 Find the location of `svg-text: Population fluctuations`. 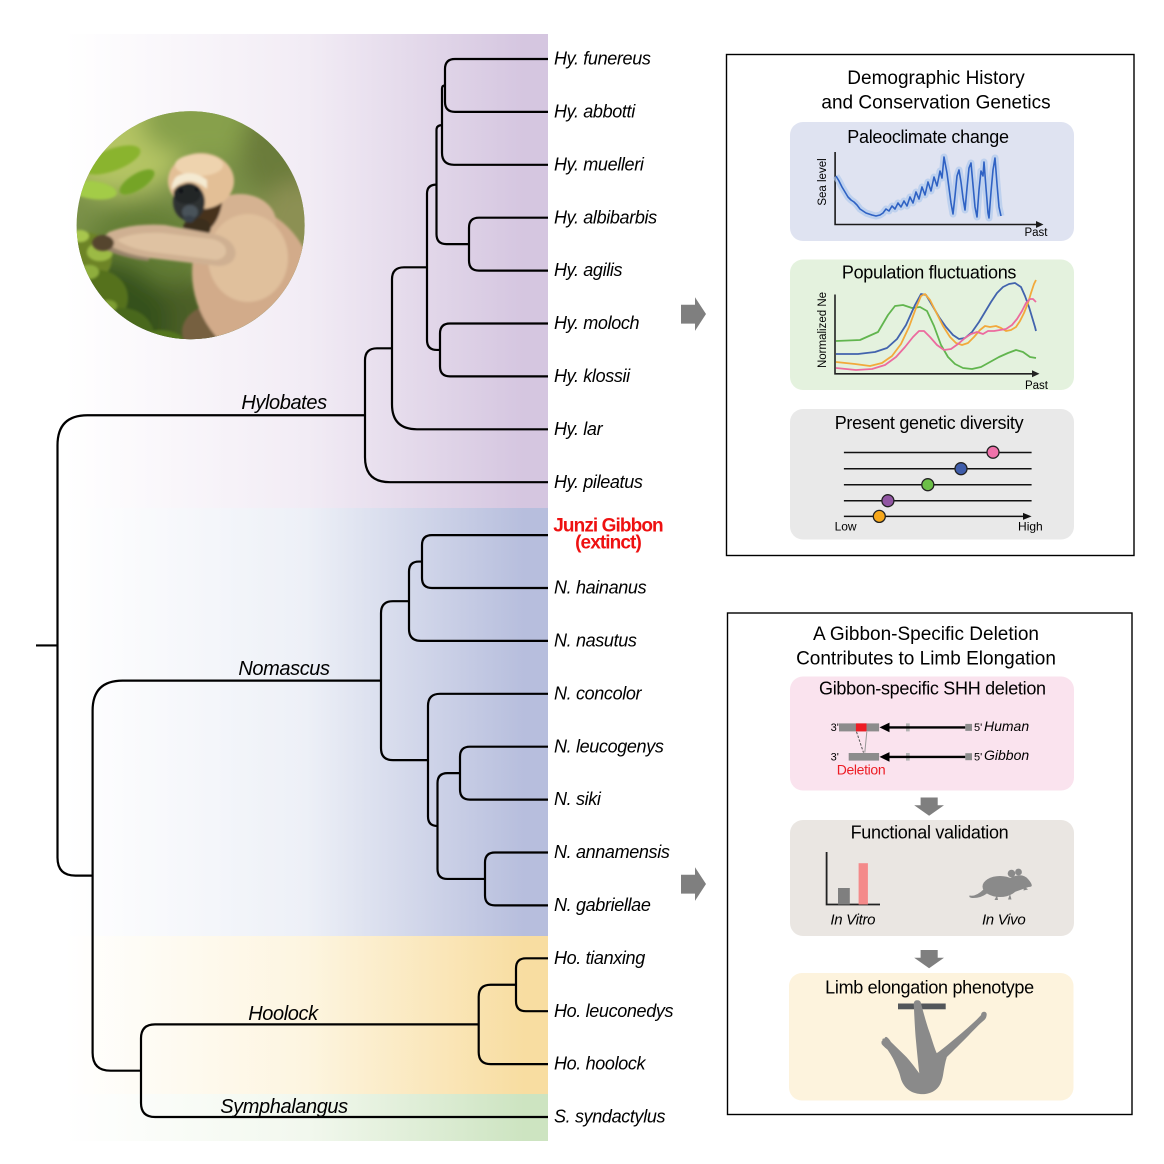

svg-text: Population fluctuations is located at coordinates (929, 272).